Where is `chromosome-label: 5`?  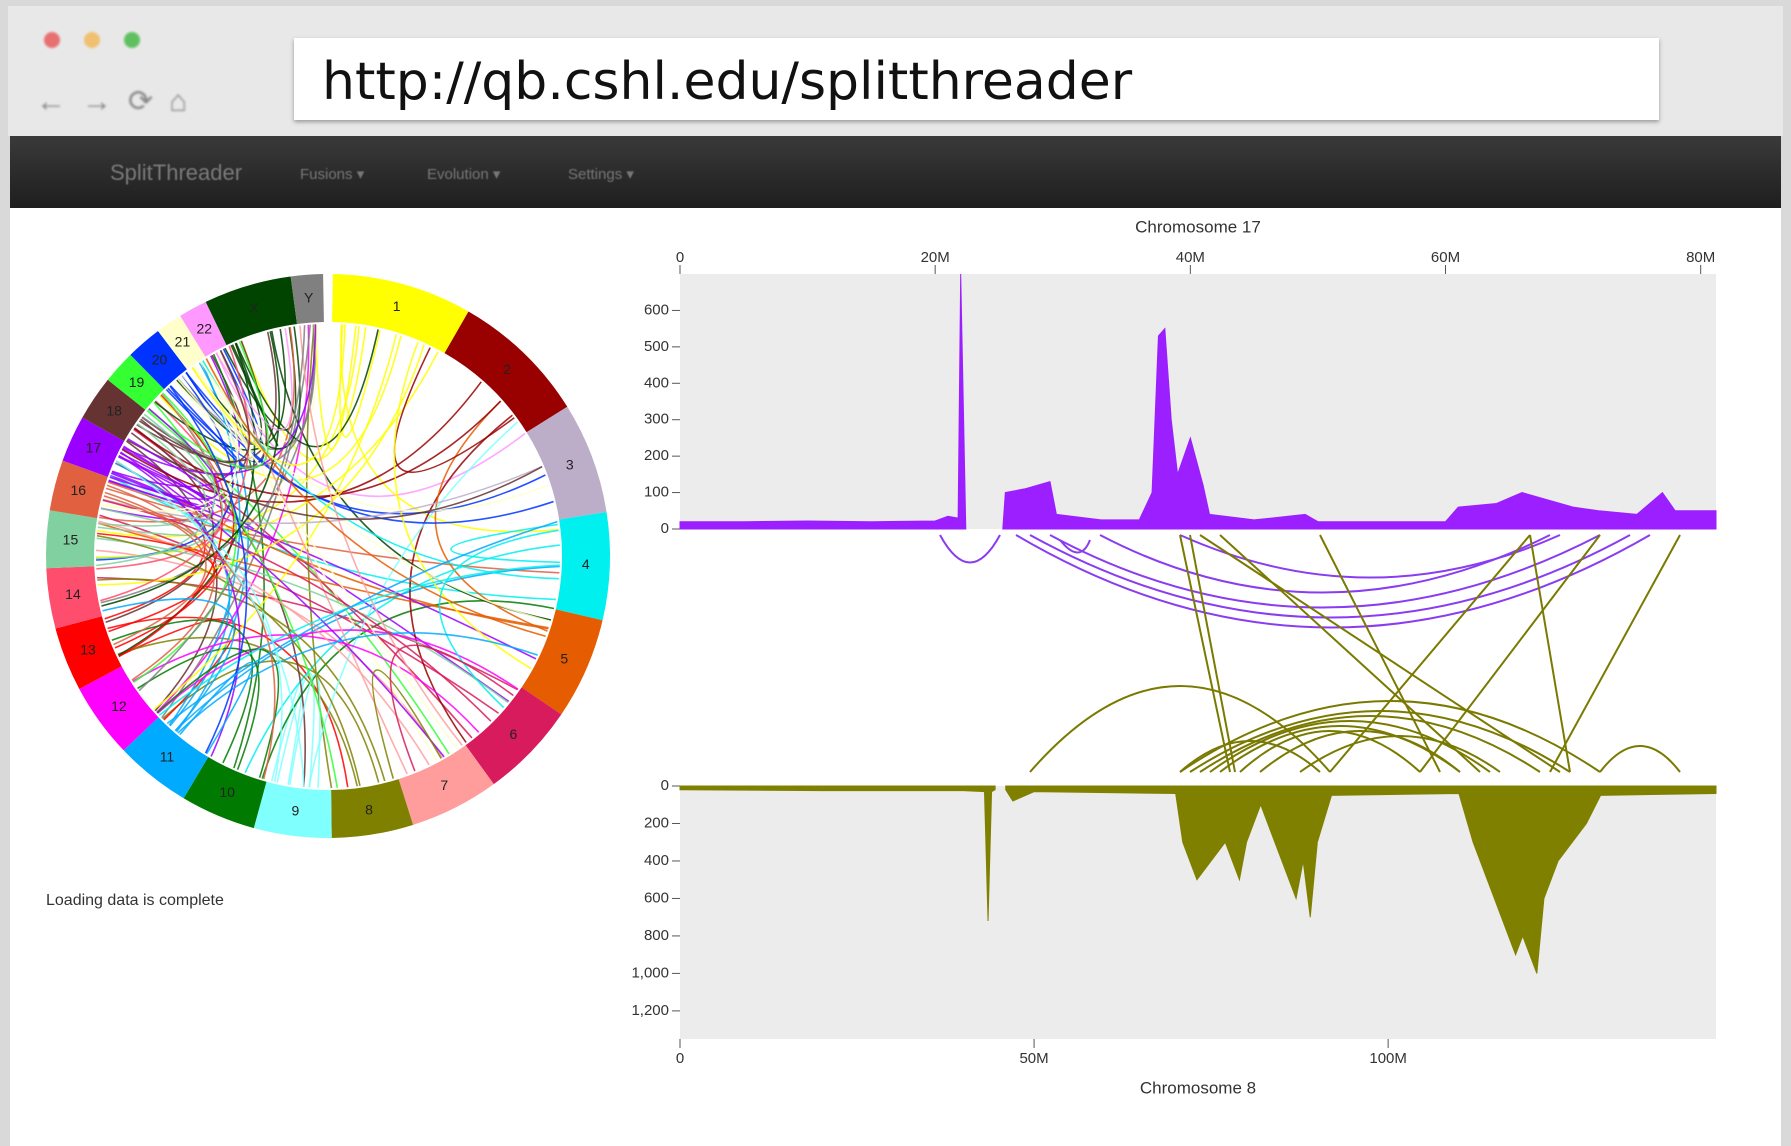
chromosome-label: 5 is located at coordinates (564, 658).